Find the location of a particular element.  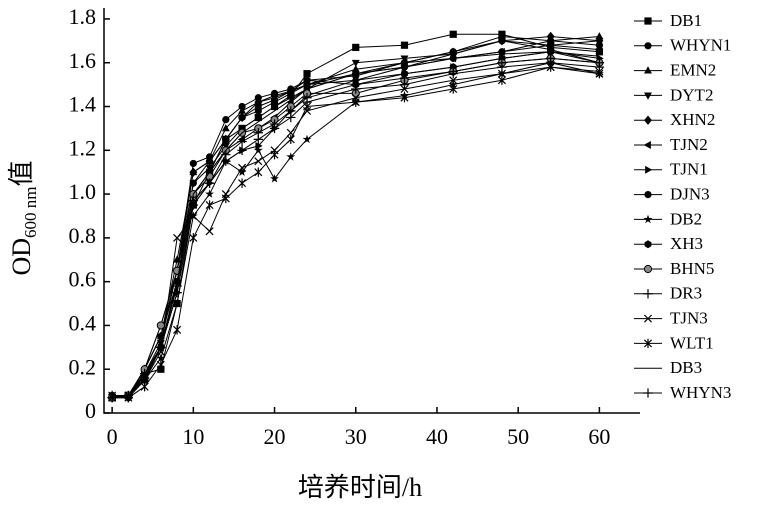

y-tick-label: 1.8 is located at coordinates (83, 16).